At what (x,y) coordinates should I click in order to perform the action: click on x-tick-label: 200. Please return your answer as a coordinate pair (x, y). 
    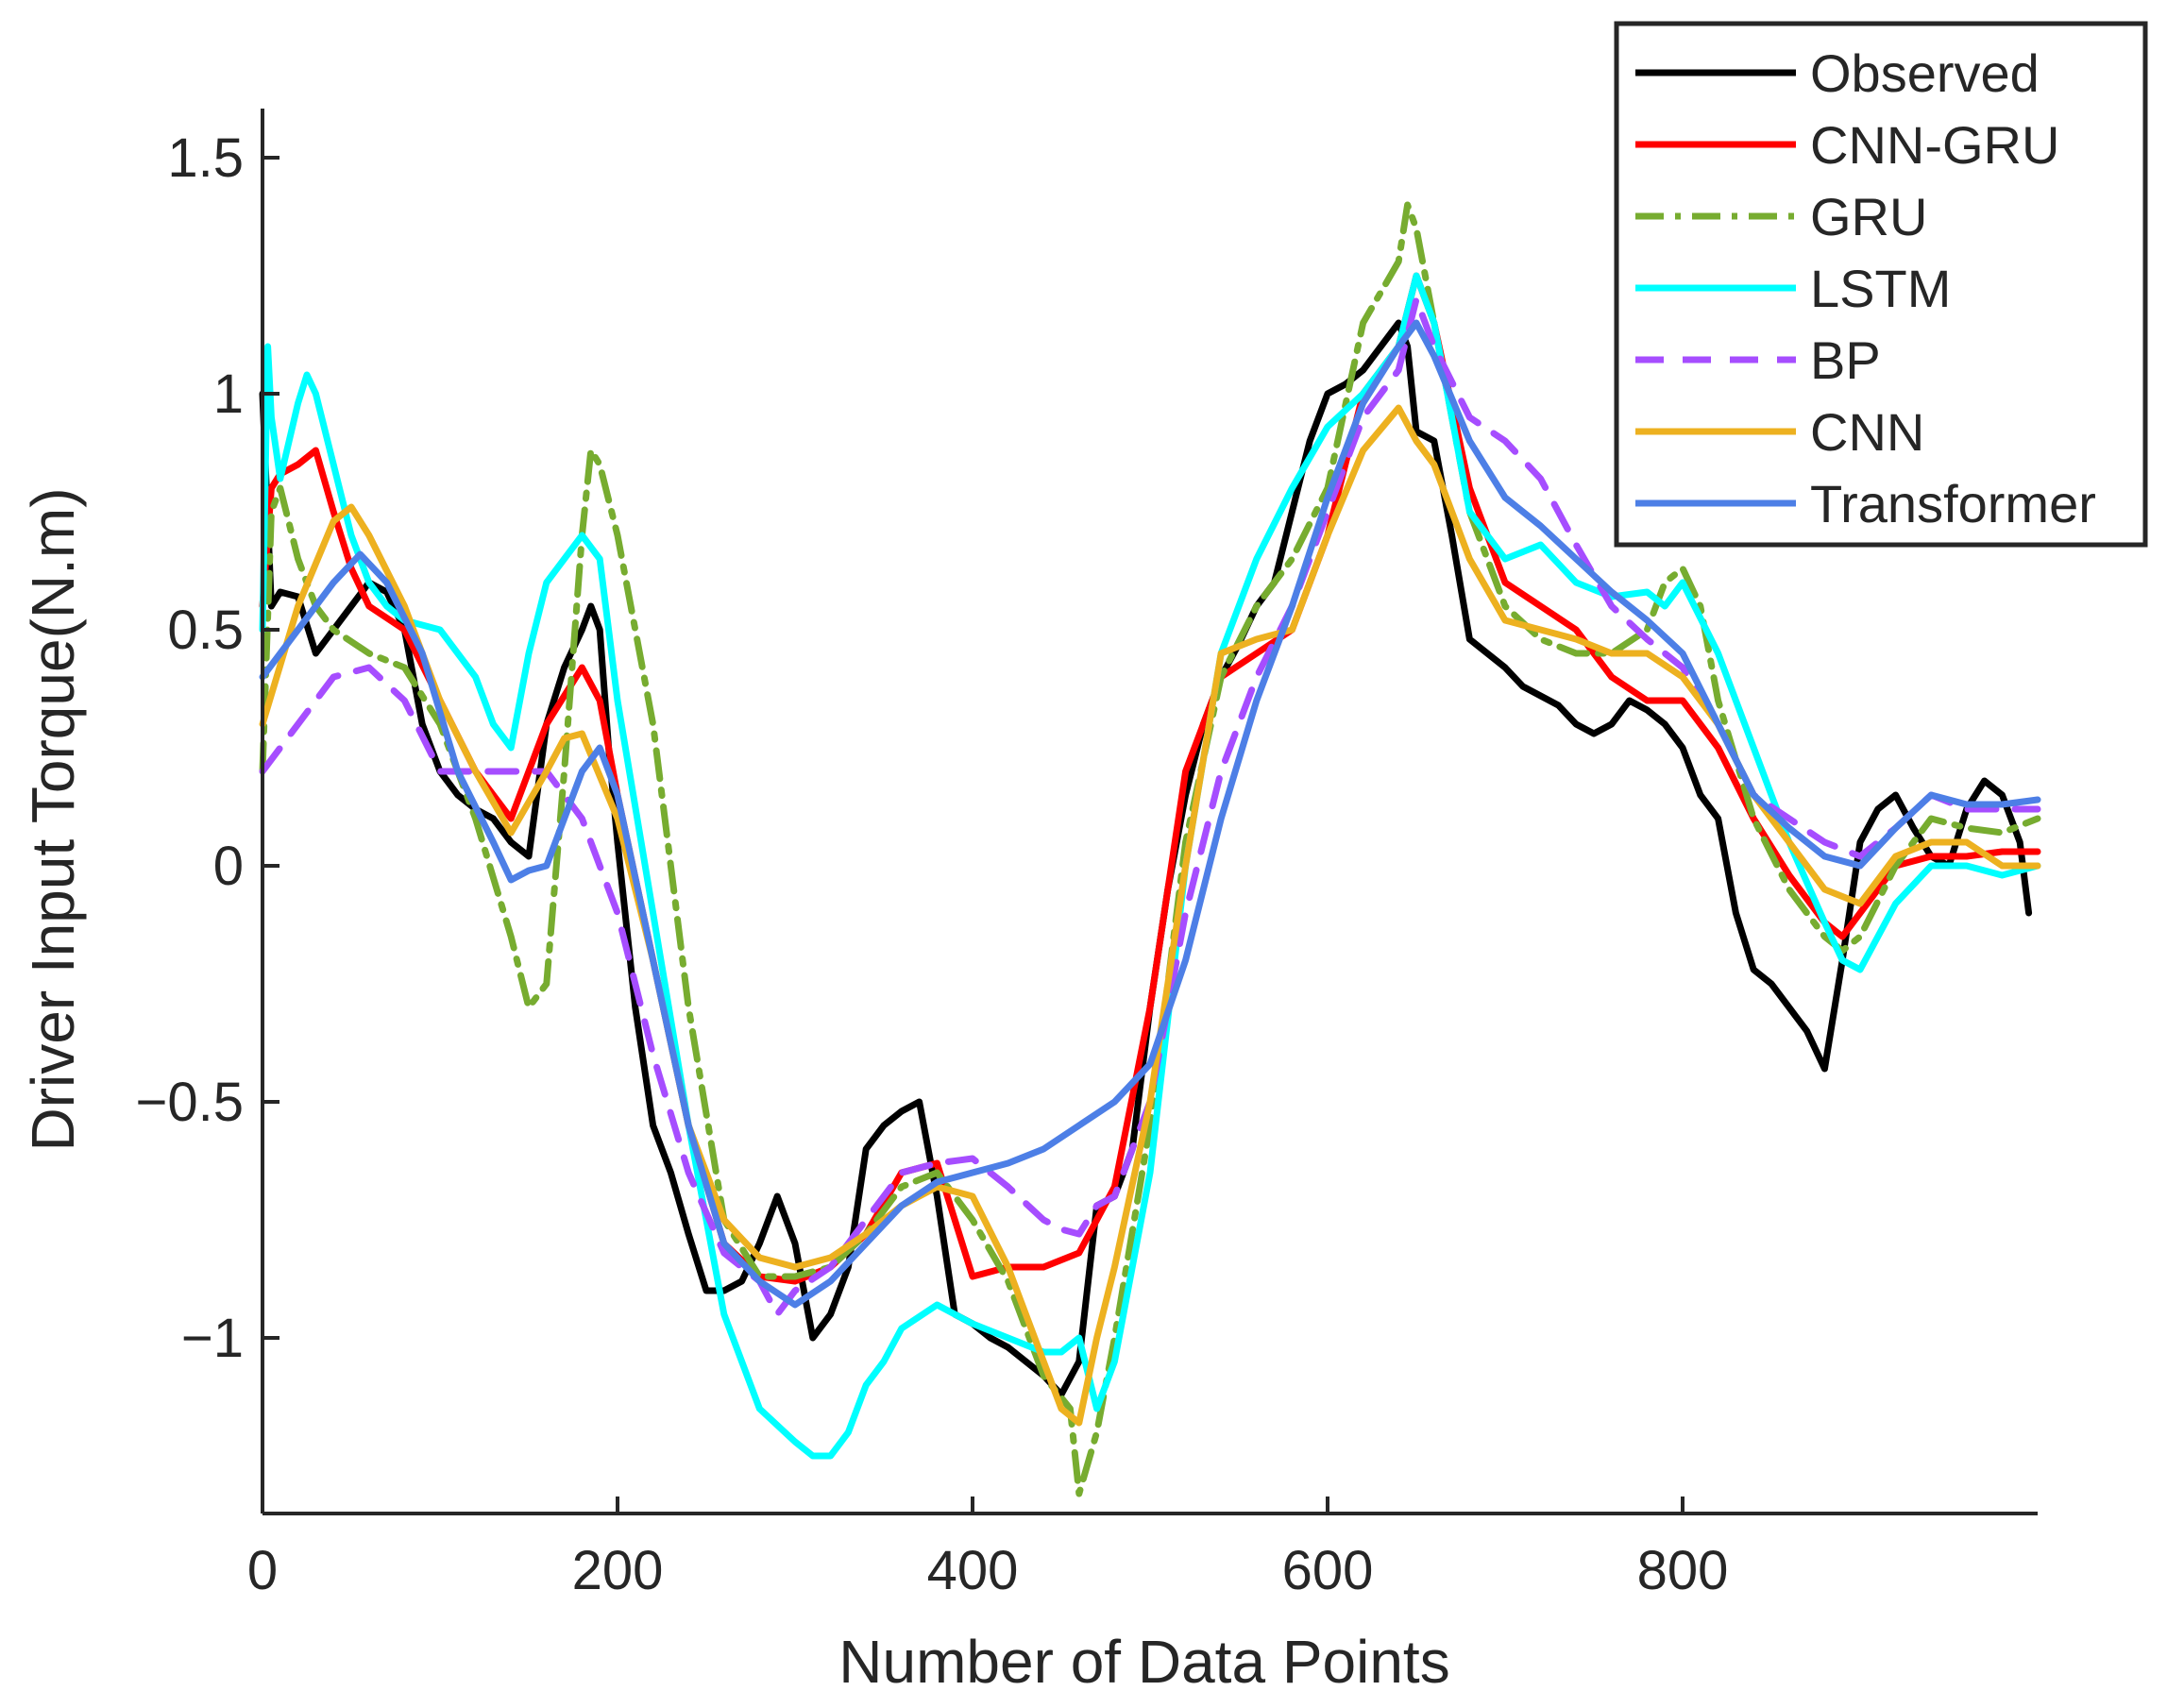
    Looking at the image, I should click on (618, 1570).